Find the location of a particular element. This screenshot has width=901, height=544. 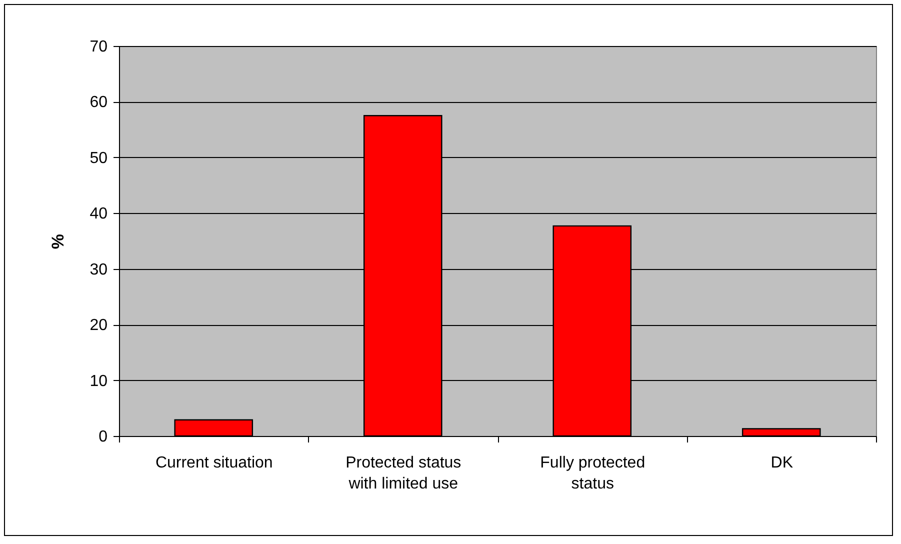

y-tick-label: 30 is located at coordinates (99, 269).